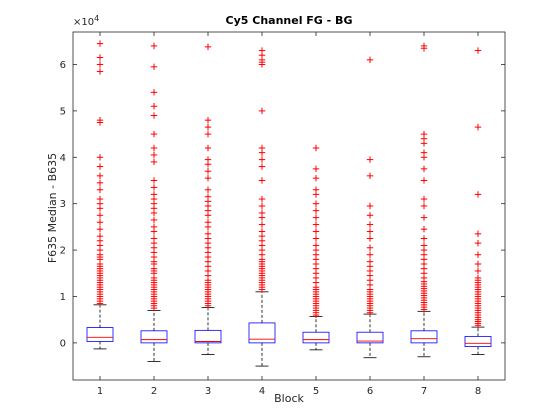  I want to click on y-axis-exponent-label: ×104, so click(86, 21).